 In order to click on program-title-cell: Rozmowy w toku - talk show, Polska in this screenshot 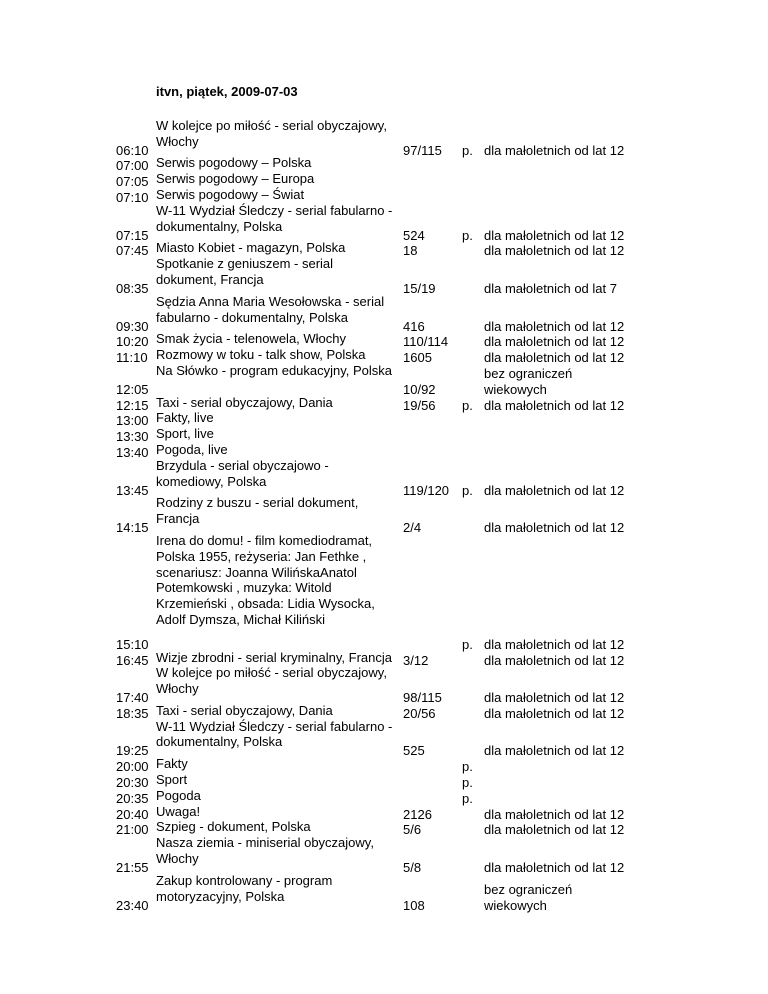, I will do `click(261, 355)`.